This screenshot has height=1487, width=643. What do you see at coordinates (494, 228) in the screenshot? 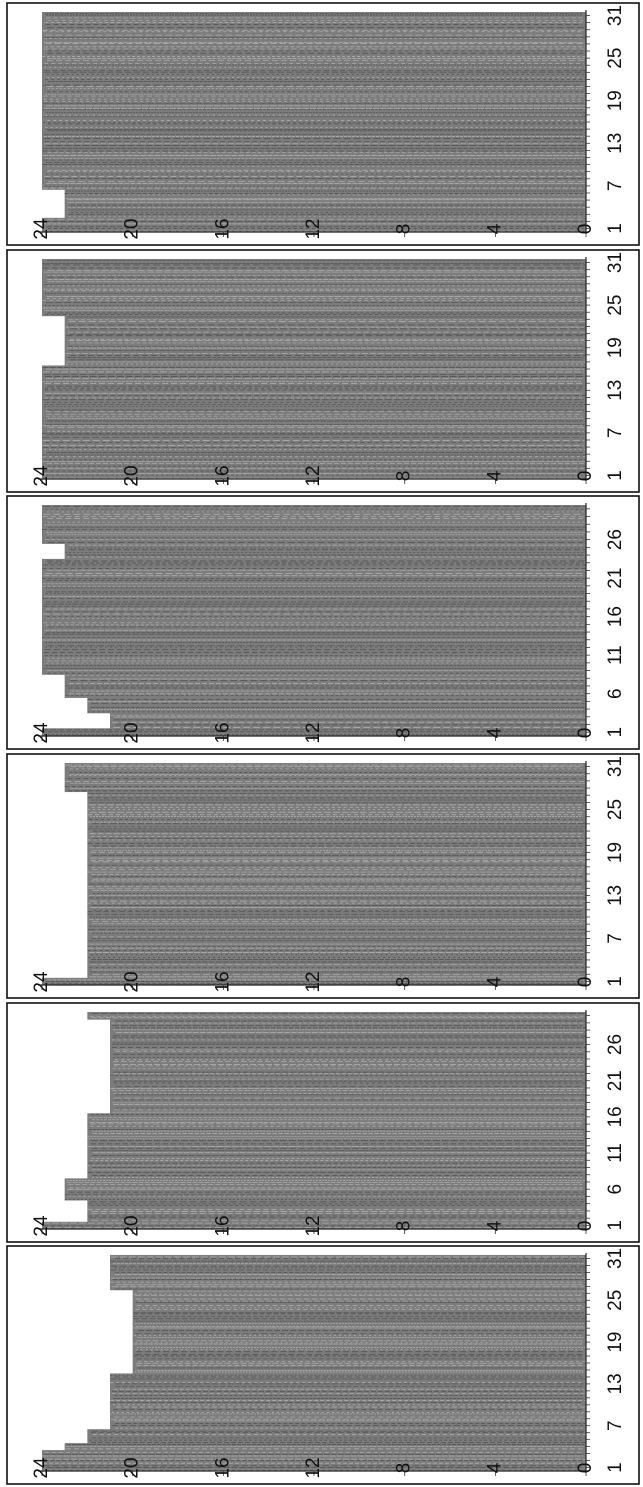
I see `value-tick-label: 4` at bounding box center [494, 228].